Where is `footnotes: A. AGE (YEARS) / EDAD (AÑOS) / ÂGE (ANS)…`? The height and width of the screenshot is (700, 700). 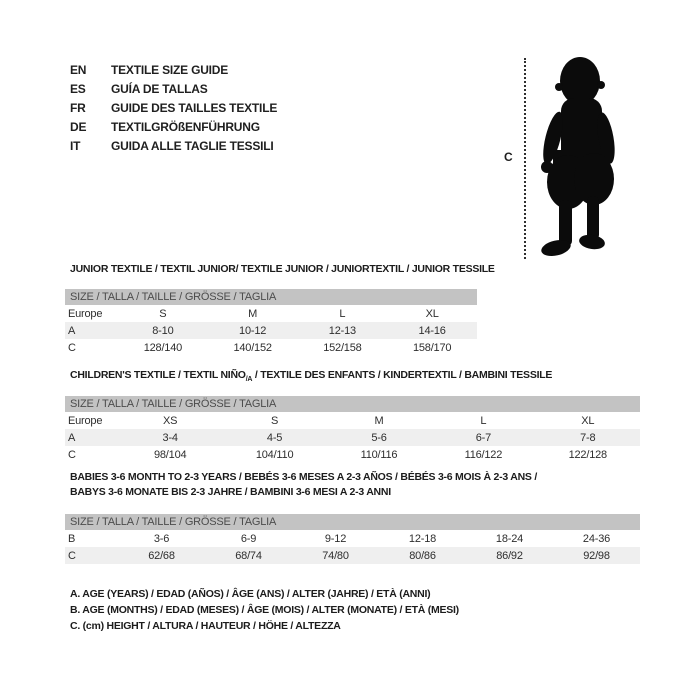 footnotes: A. AGE (YEARS) / EDAD (AÑOS) / ÂGE (ANS)… is located at coordinates (264, 610).